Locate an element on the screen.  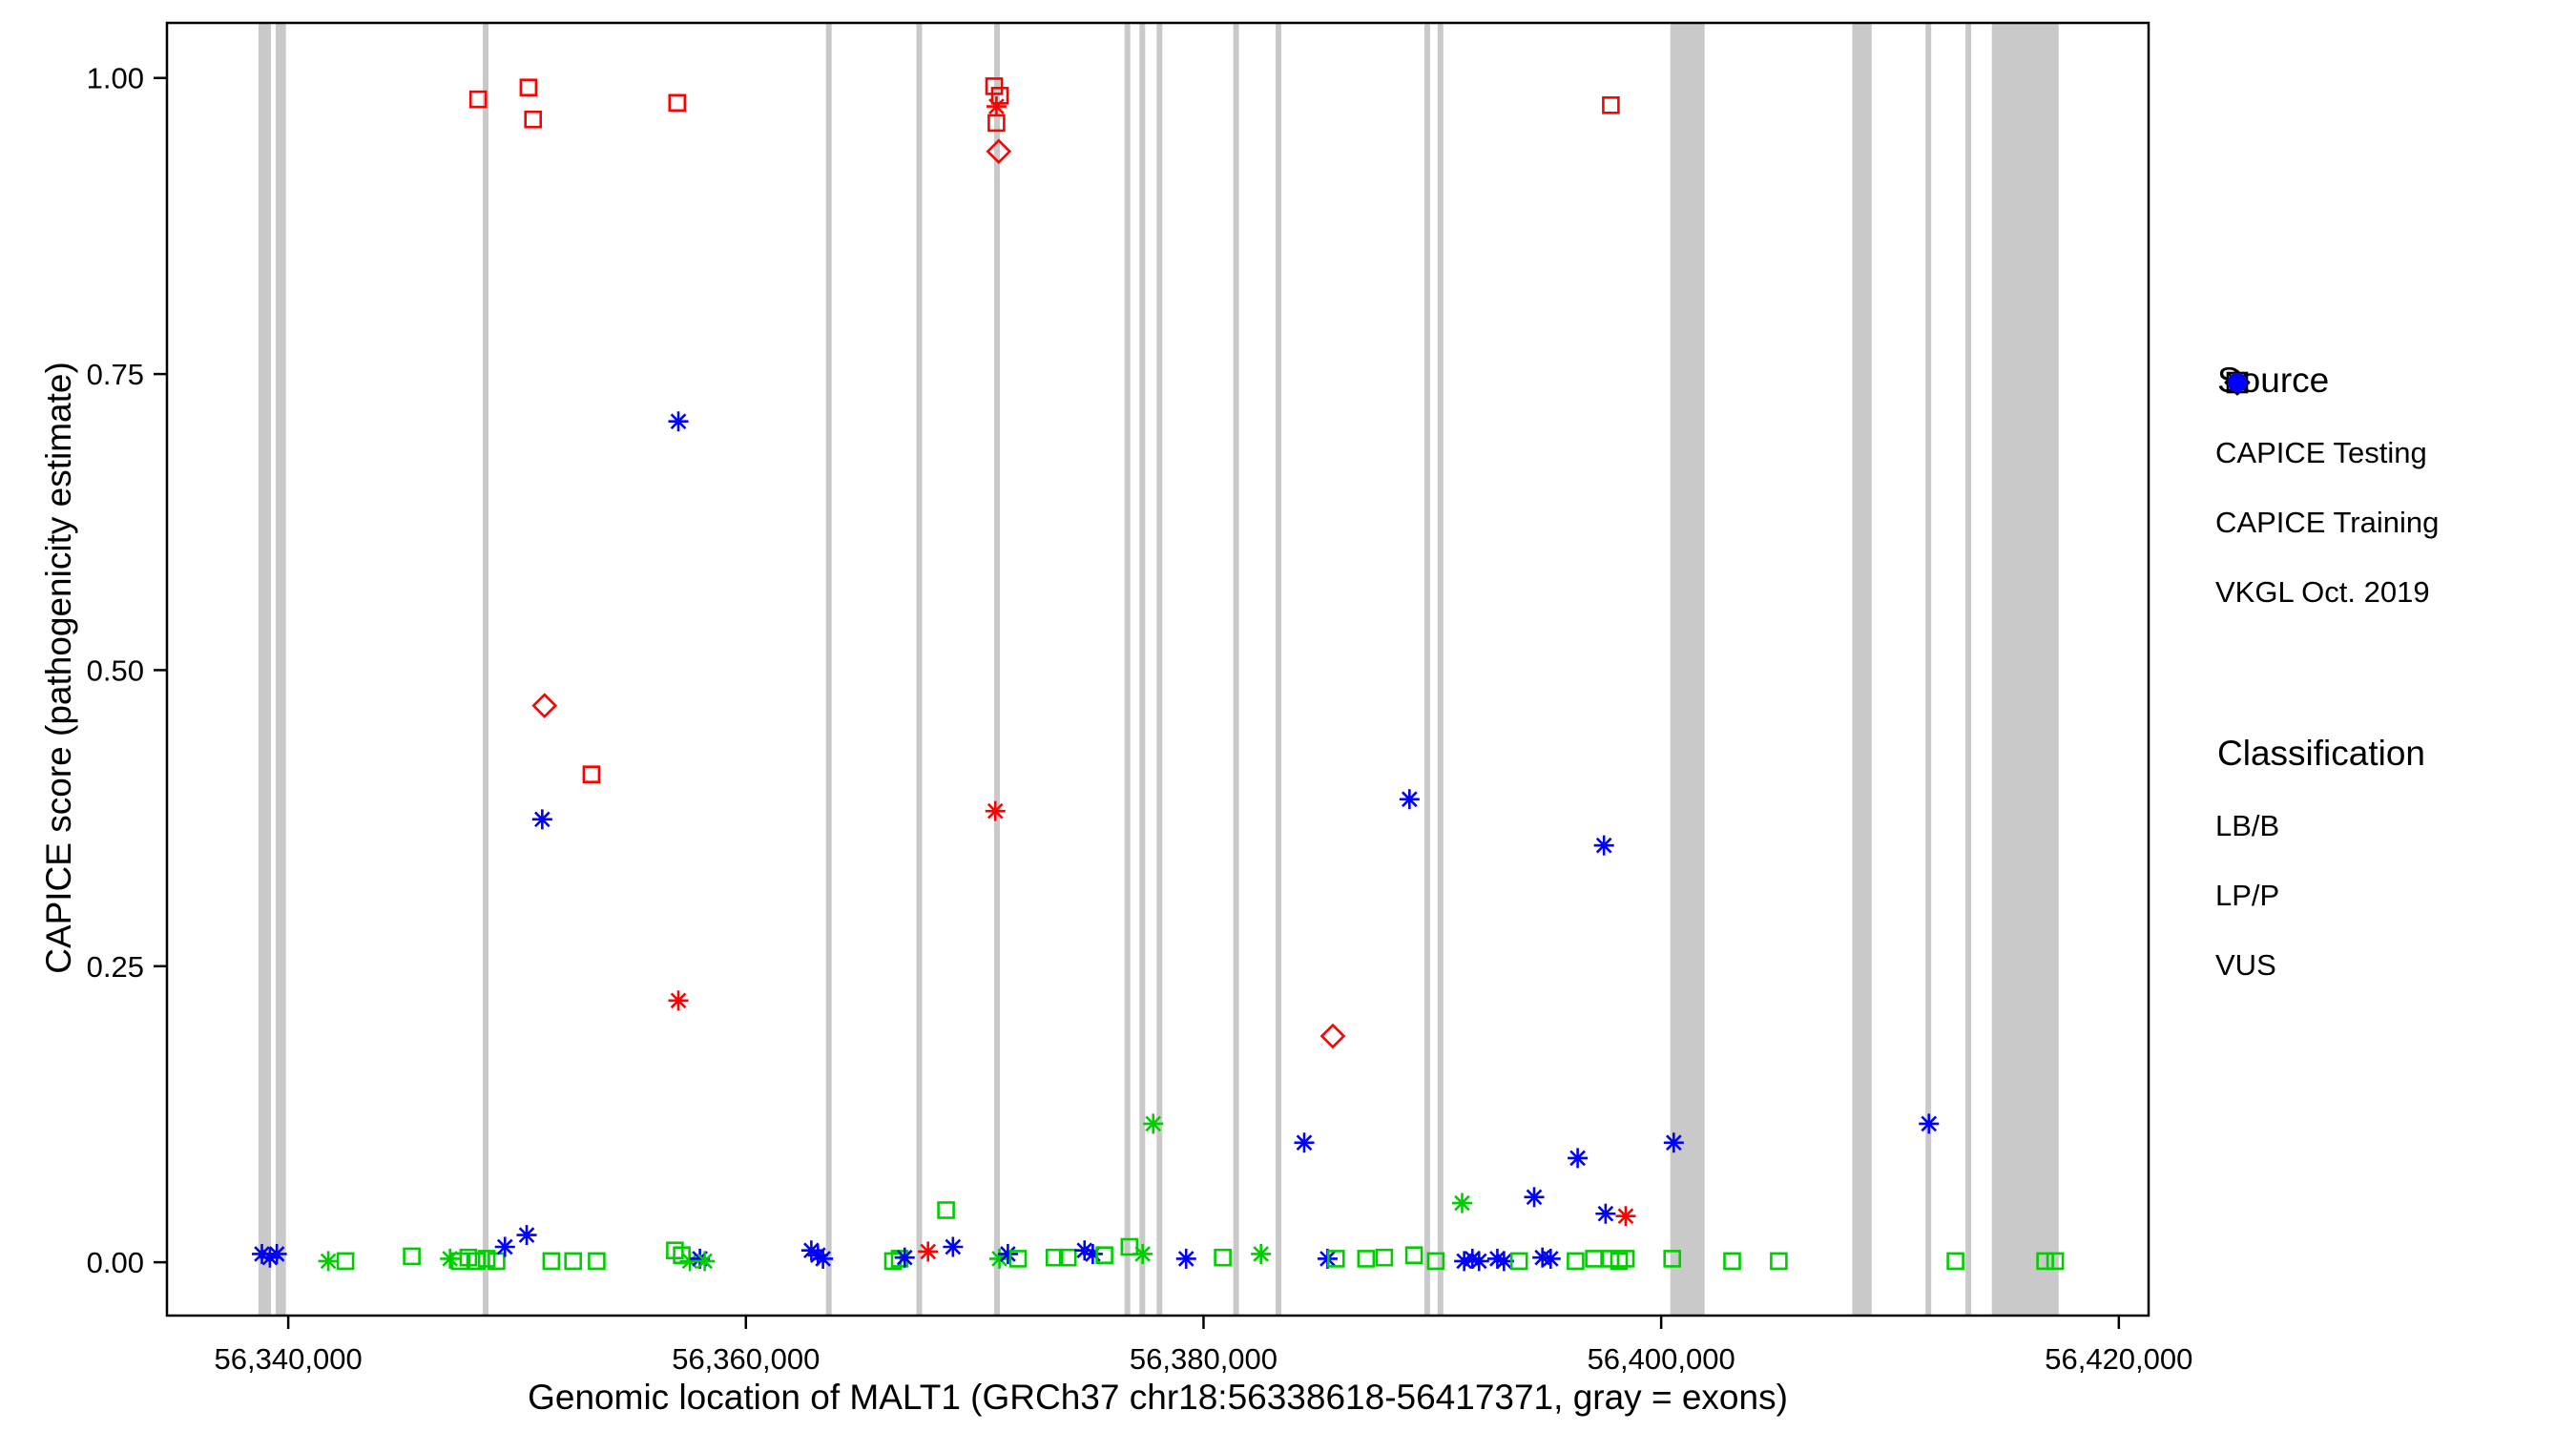
blue-dot-icon is located at coordinates (2237, 382).